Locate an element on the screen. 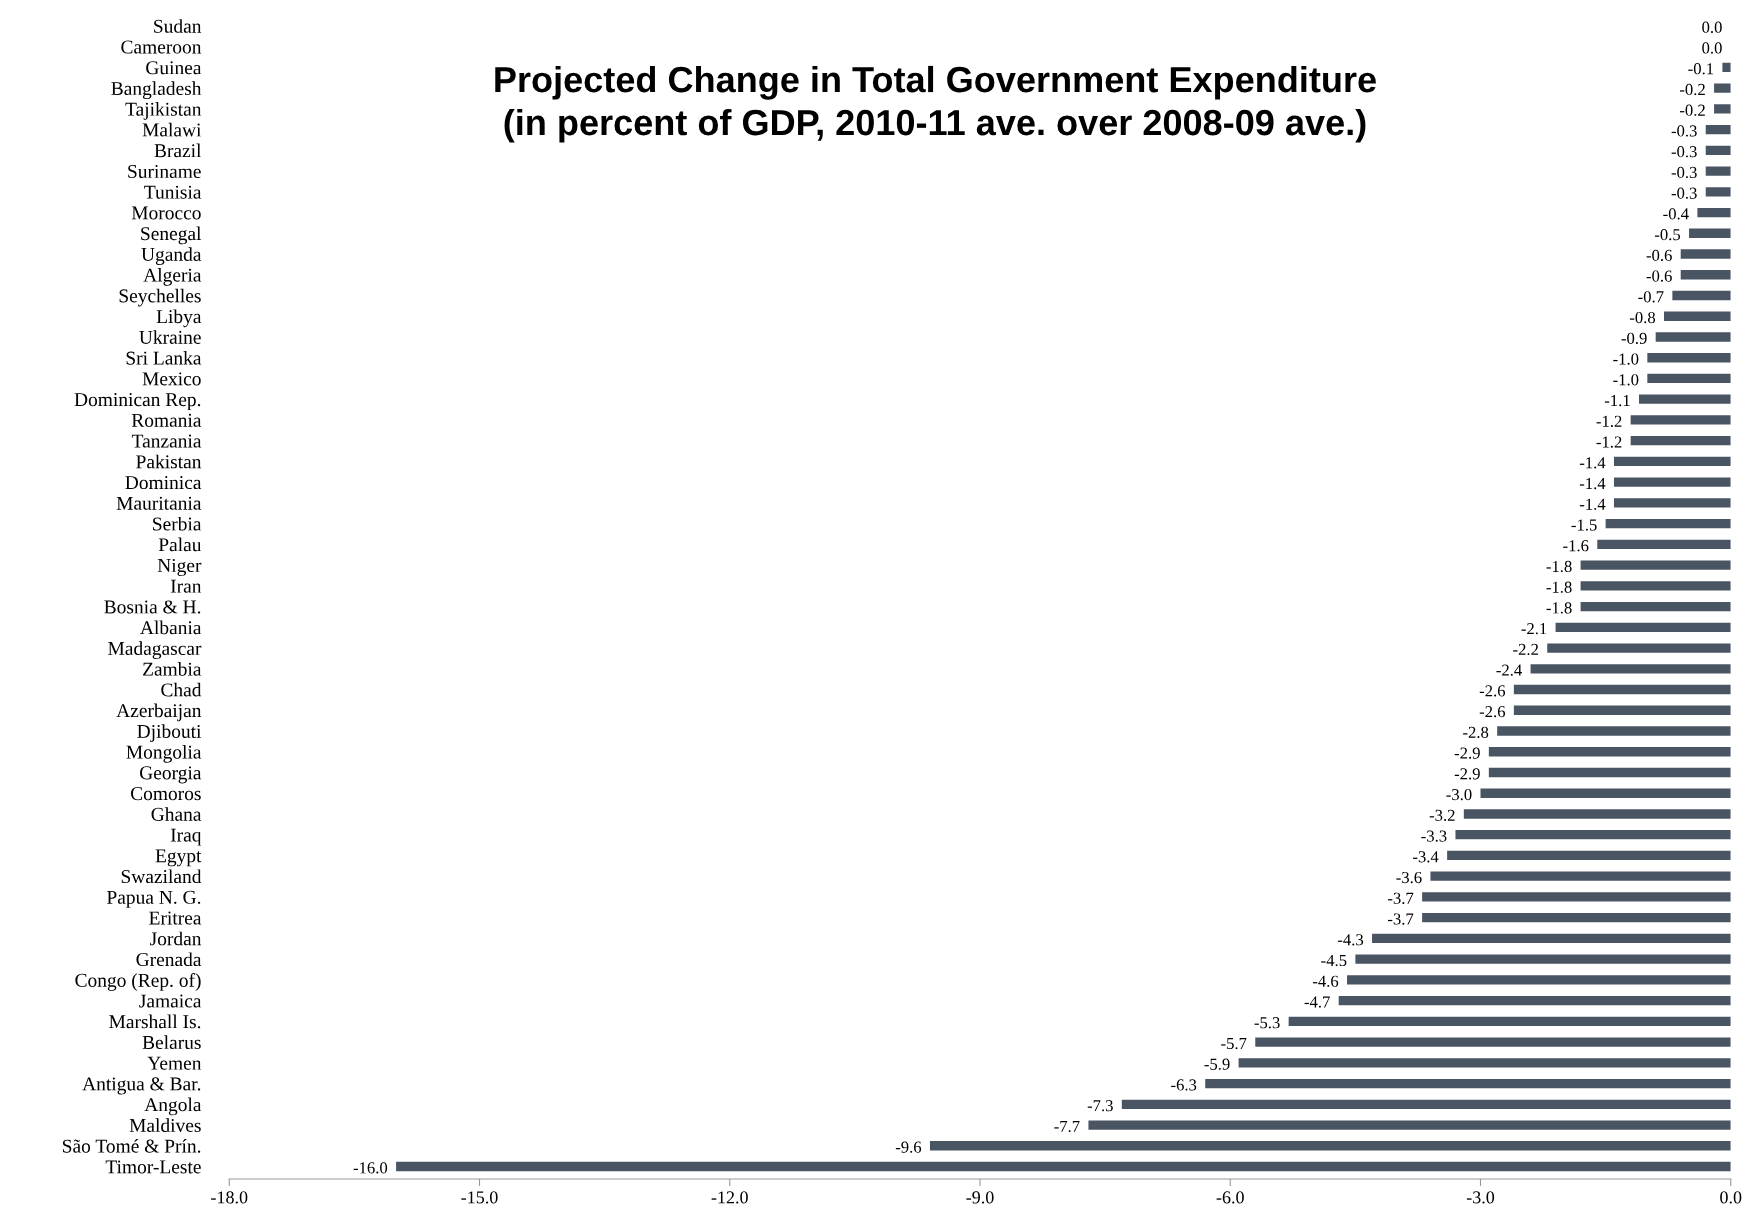 The height and width of the screenshot is (1223, 1750). data-label: -1.6 is located at coordinates (1576, 546).